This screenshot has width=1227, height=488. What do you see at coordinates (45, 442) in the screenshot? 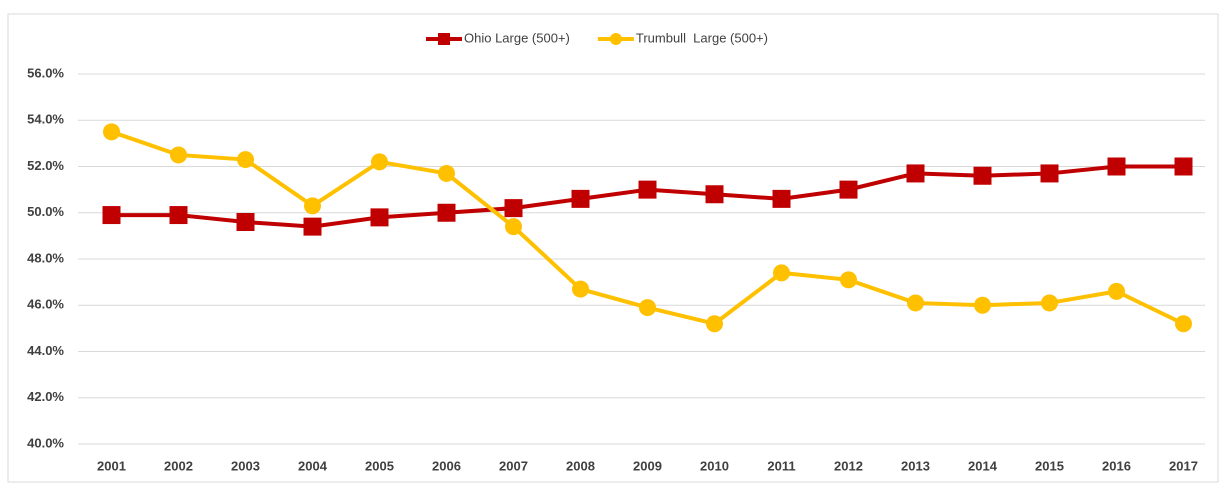
I see `y-tick-label: 40.0%` at bounding box center [45, 442].